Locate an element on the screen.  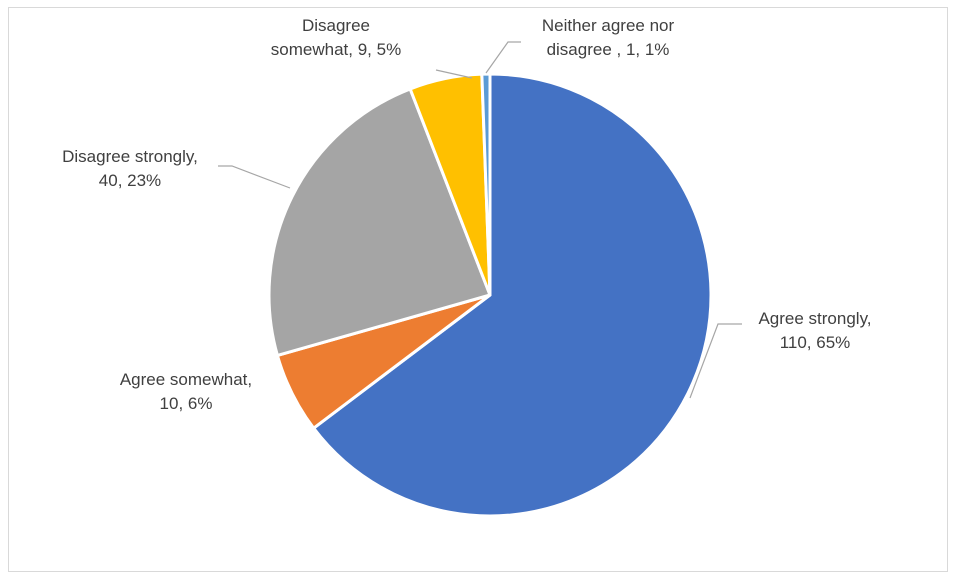
pie-slice-neither-agree-nor-disagree is located at coordinates (486, 184).